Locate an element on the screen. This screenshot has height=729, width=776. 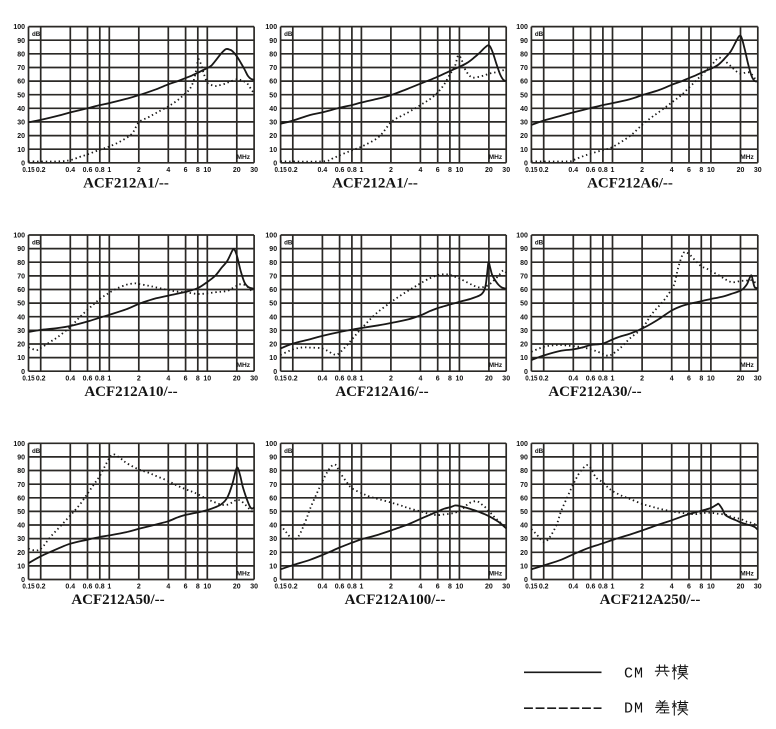
svg-text: 70 is located at coordinates (21, 68).